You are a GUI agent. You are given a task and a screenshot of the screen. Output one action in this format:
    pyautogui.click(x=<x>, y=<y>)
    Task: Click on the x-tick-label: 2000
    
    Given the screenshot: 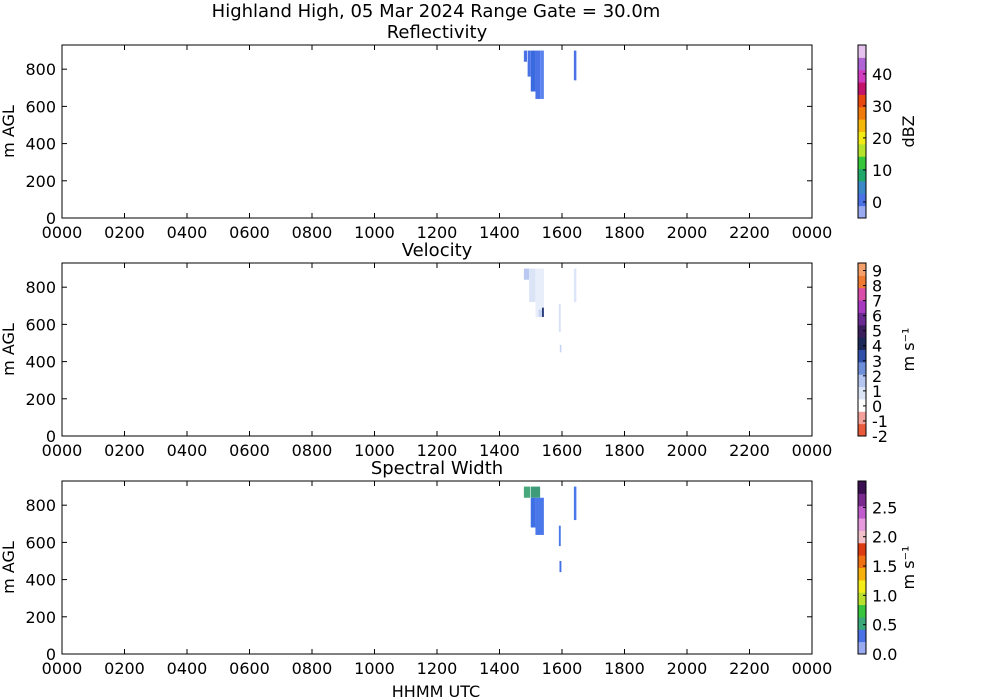 What is the action you would take?
    pyautogui.click(x=687, y=450)
    